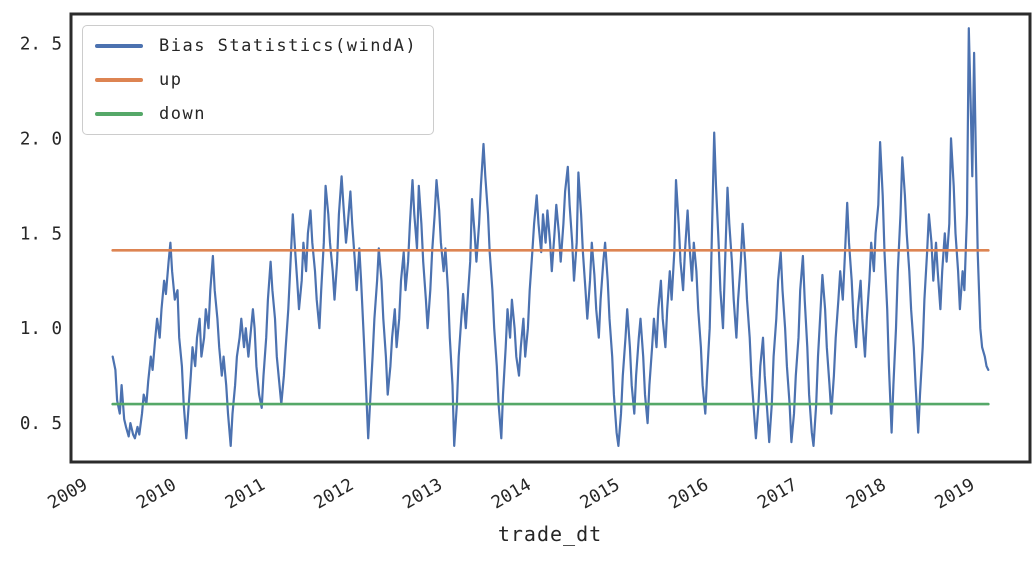 The height and width of the screenshot is (561, 1035). I want to click on x-tick-label: 2016, so click(689, 494).